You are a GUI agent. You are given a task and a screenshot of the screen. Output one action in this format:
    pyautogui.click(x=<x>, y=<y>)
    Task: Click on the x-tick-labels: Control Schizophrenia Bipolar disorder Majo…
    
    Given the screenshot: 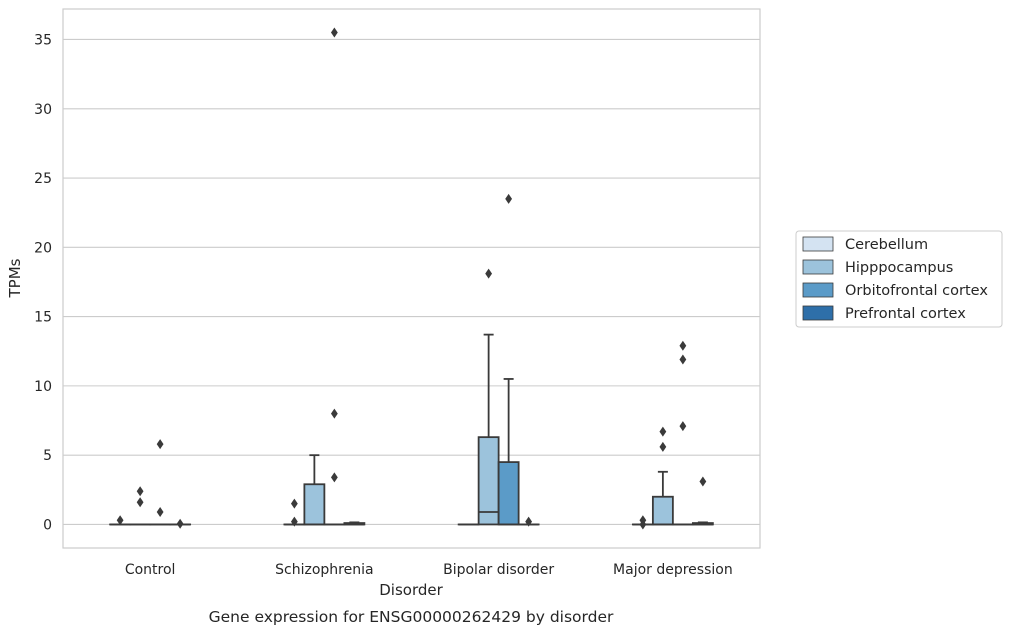 What is the action you would take?
    pyautogui.click(x=429, y=570)
    